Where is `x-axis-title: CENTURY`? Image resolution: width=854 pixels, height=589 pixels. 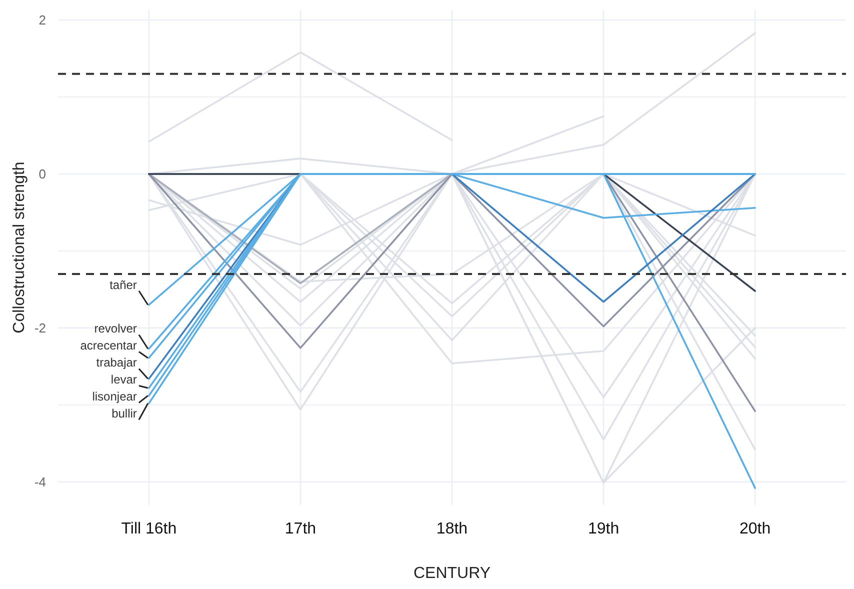 x-axis-title: CENTURY is located at coordinates (452, 573).